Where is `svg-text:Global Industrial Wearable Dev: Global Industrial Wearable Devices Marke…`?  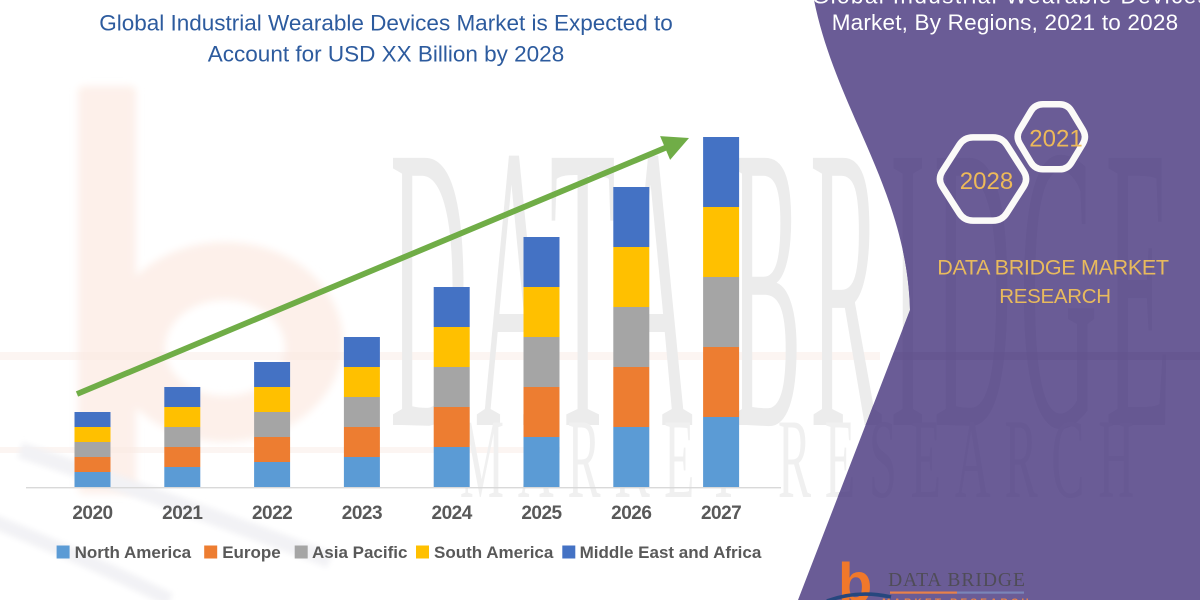 svg-text:Global Industrial Wearable Dev: Global Industrial Wearable Devices Marke… is located at coordinates (386, 23).